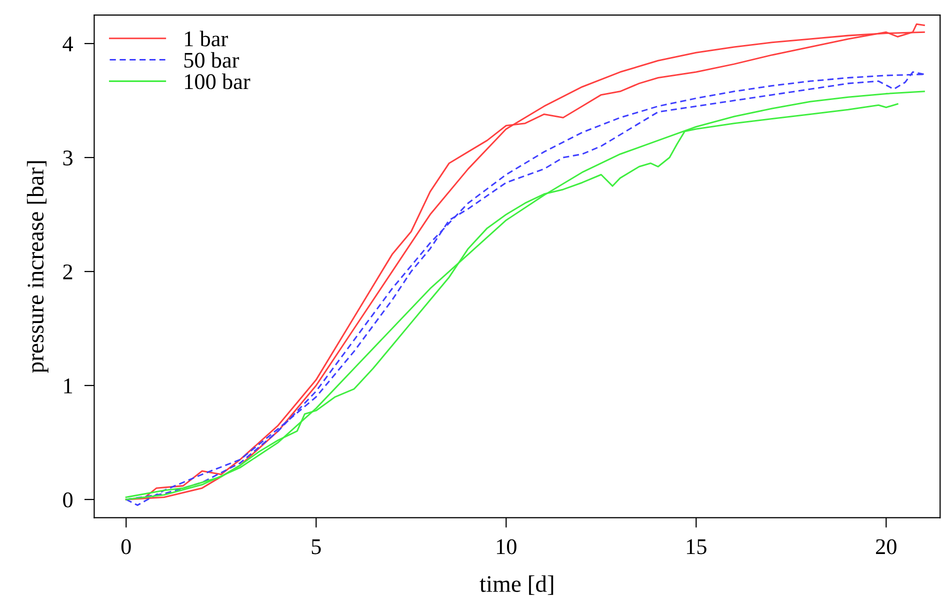  I want to click on legend-label: 1 bar, so click(206, 38).